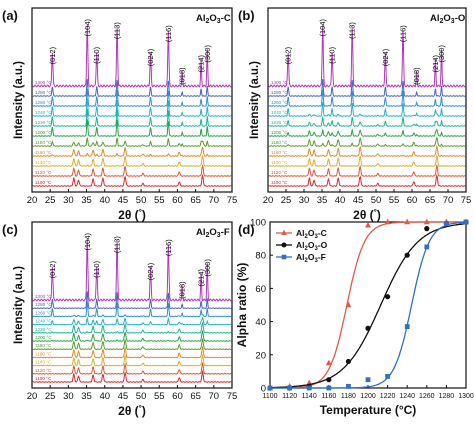 The height and width of the screenshot is (428, 474). What do you see at coordinates (246, 229) in the screenshot?
I see `panel-label: (d)` at bounding box center [246, 229].